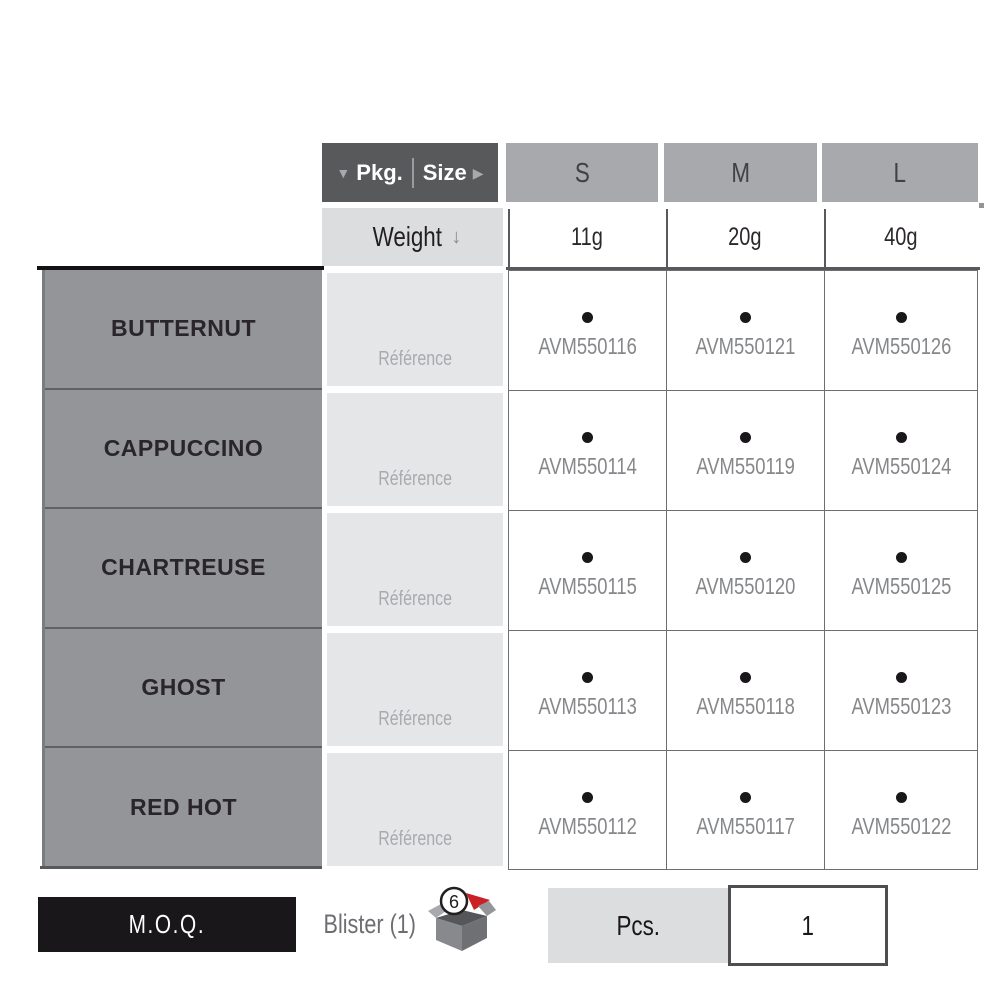 This screenshot has height=1000, width=1000. I want to click on weight-value-m: 20g, so click(745, 237).